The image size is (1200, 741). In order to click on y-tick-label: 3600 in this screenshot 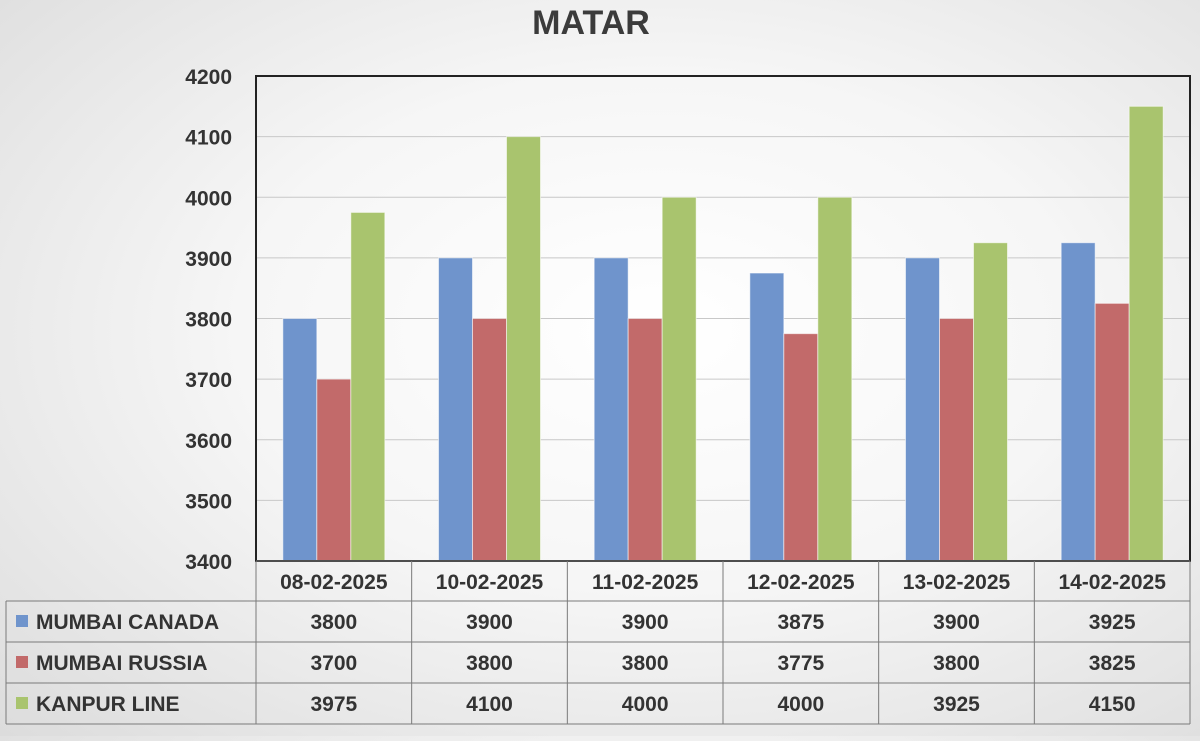, I will do `click(208, 441)`.